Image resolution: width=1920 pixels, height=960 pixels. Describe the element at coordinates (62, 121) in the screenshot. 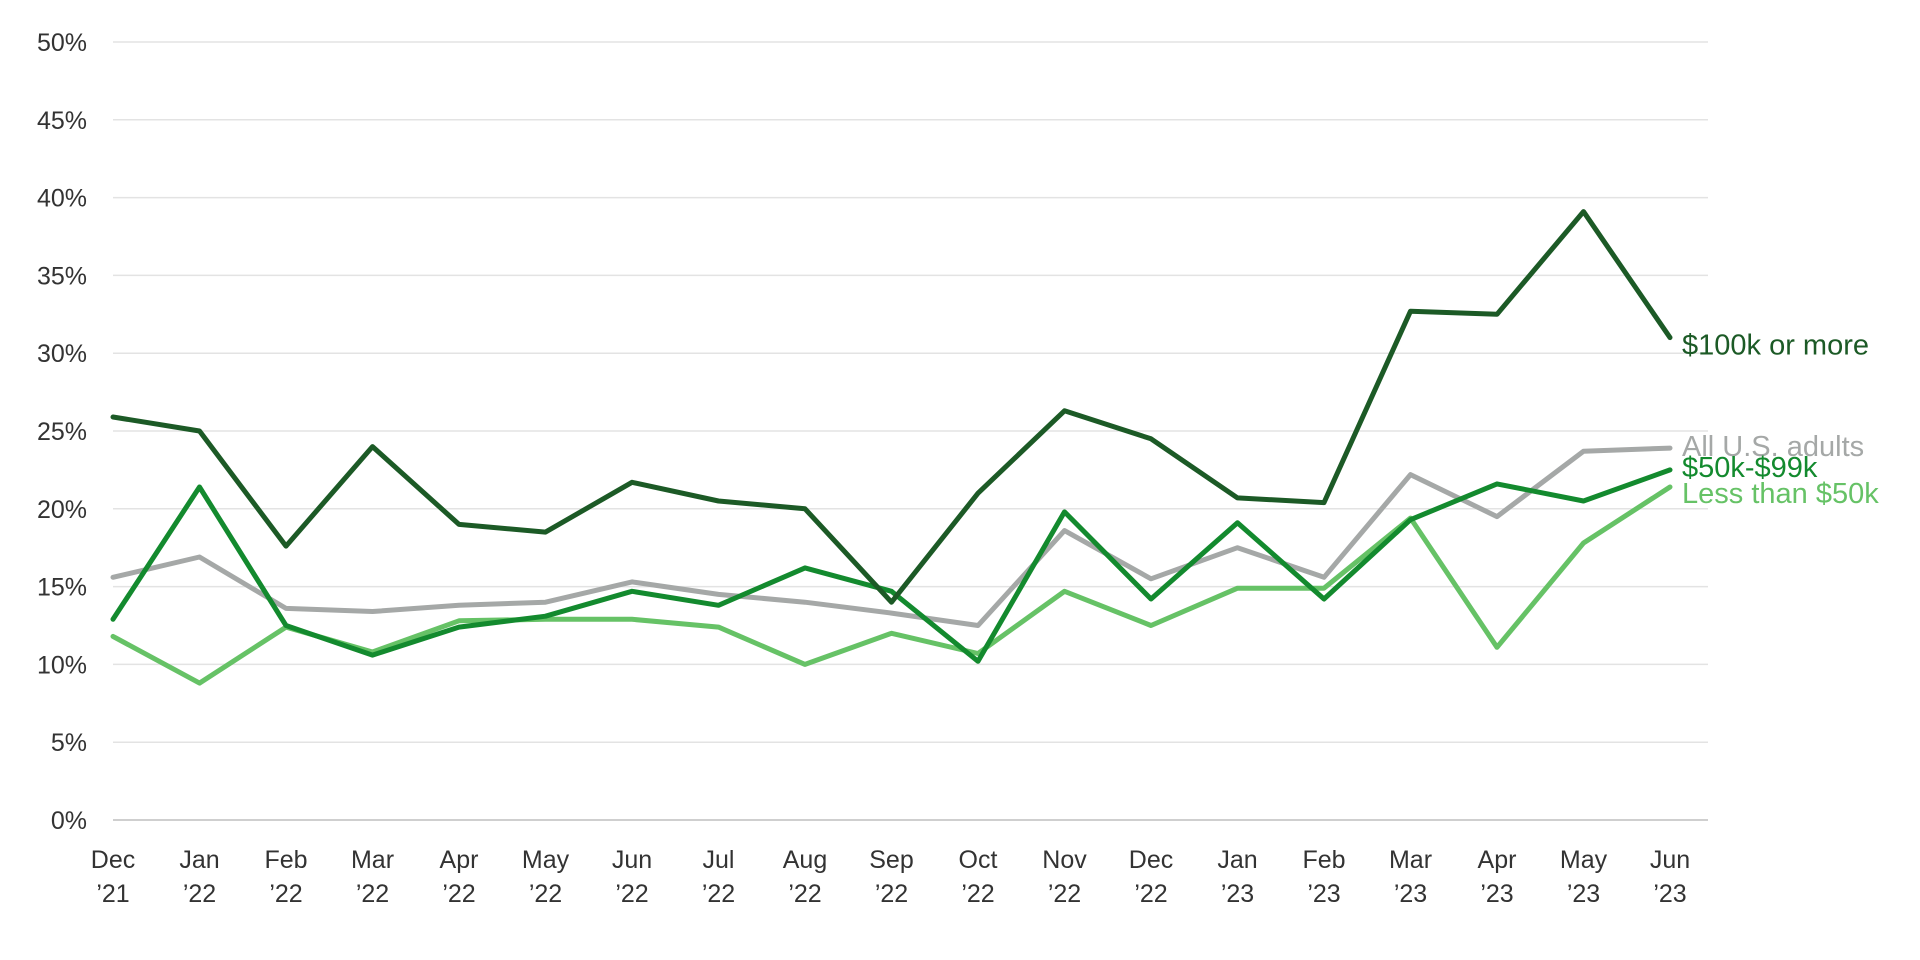

I see `y-tick-label: 45%` at that location.